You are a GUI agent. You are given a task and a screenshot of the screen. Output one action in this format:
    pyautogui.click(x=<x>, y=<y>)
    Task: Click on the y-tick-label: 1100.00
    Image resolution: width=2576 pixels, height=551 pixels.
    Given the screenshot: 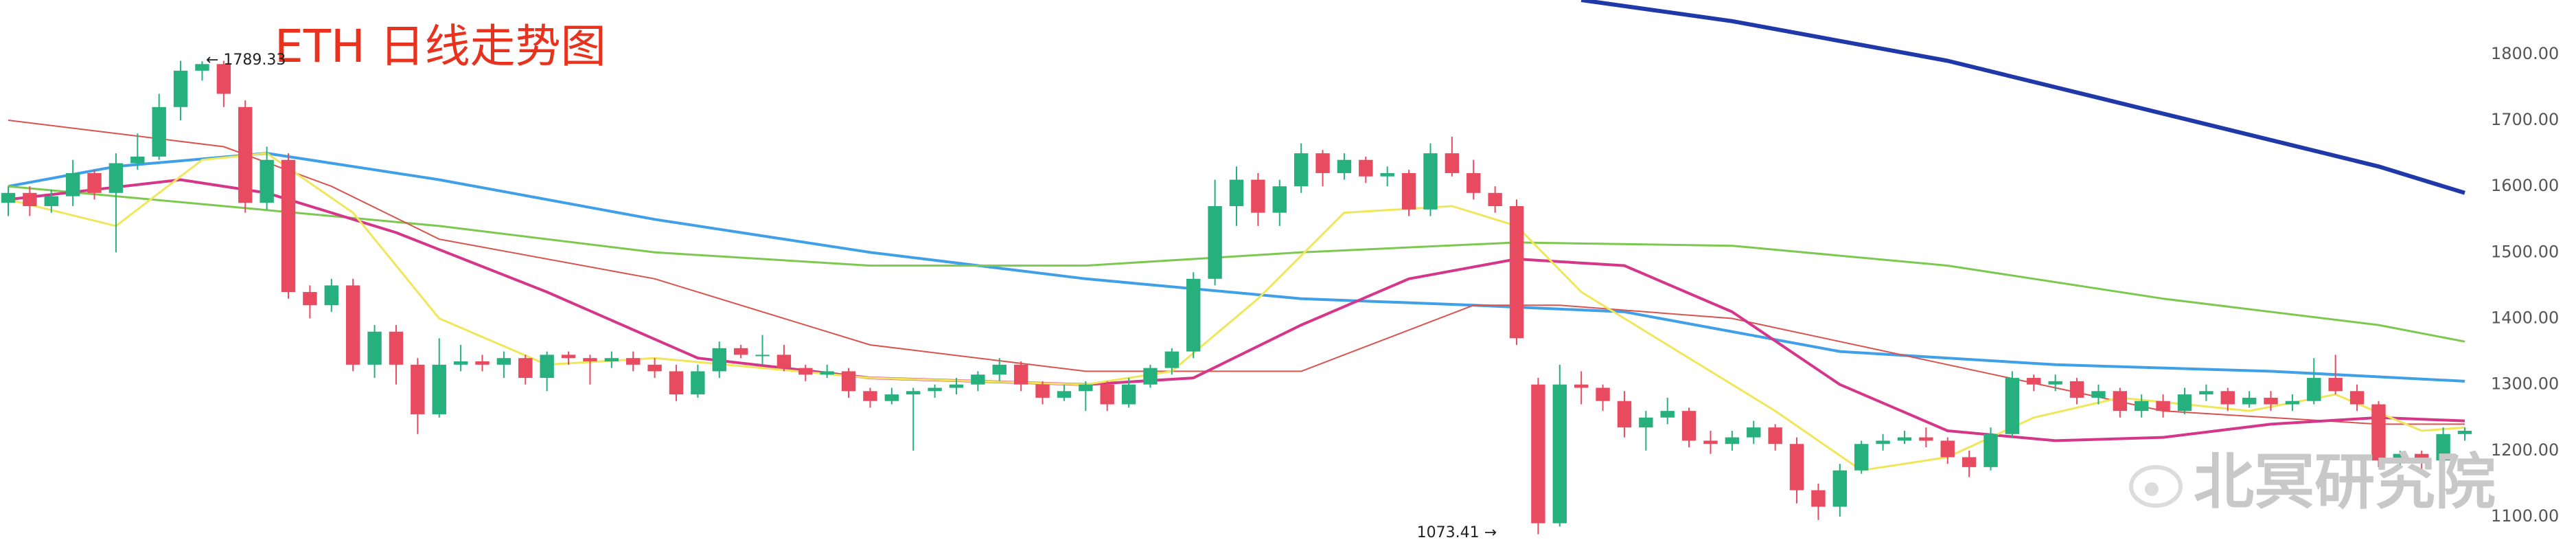 What is the action you would take?
    pyautogui.click(x=2525, y=516)
    